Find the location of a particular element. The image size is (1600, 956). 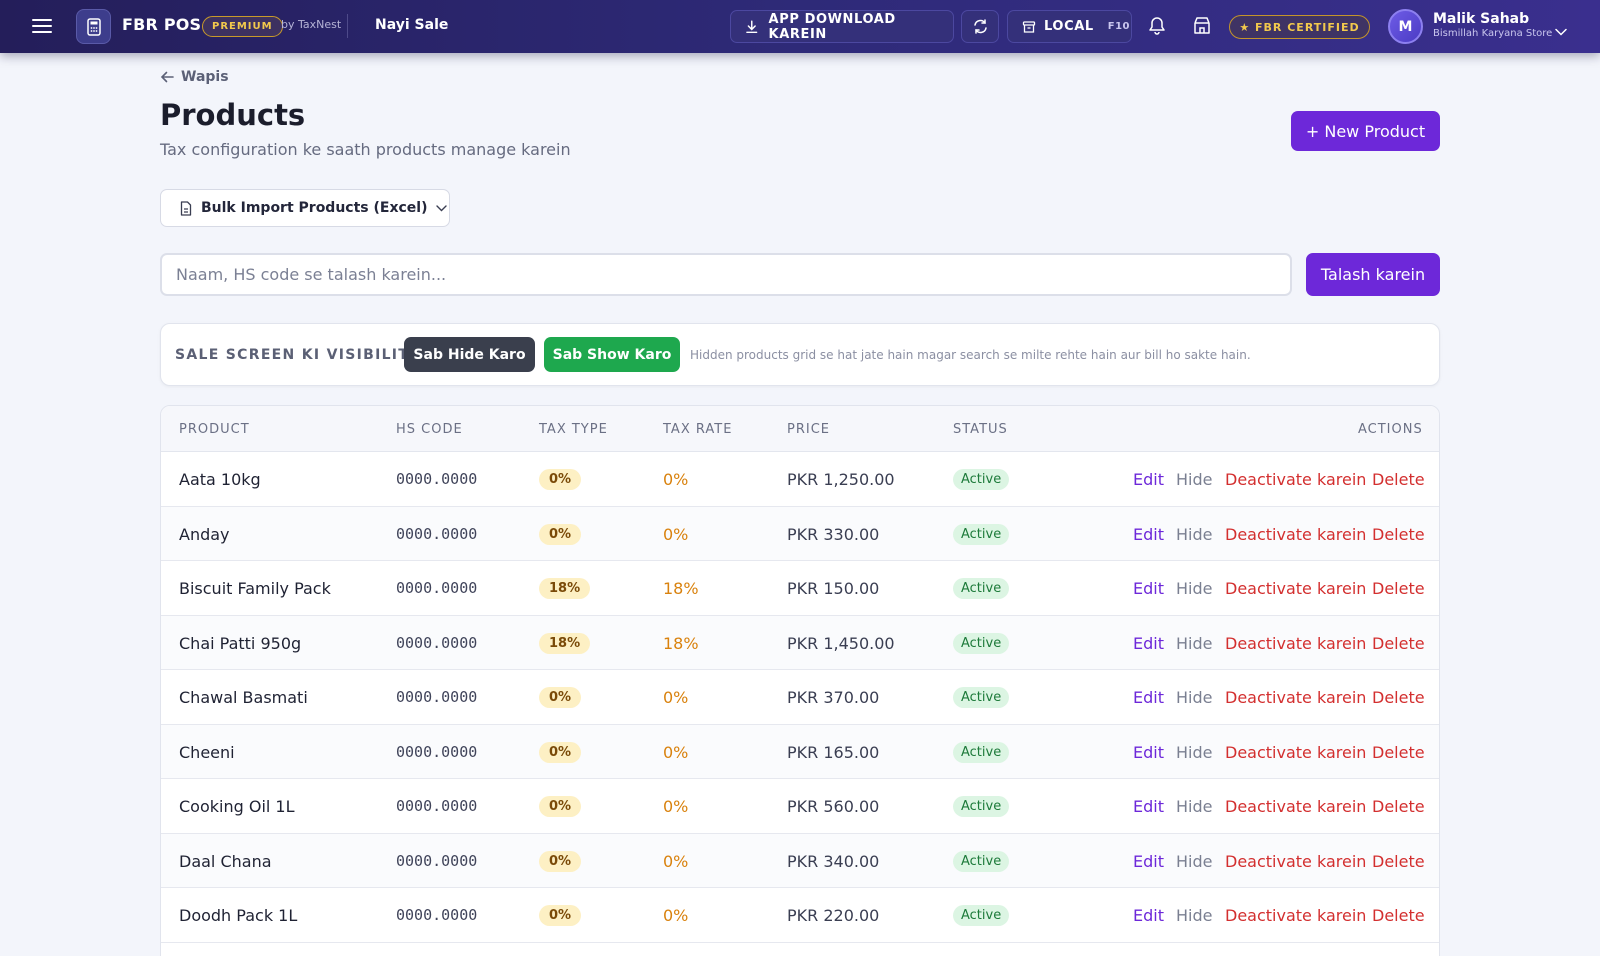

refresh-icon is located at coordinates (980, 26).